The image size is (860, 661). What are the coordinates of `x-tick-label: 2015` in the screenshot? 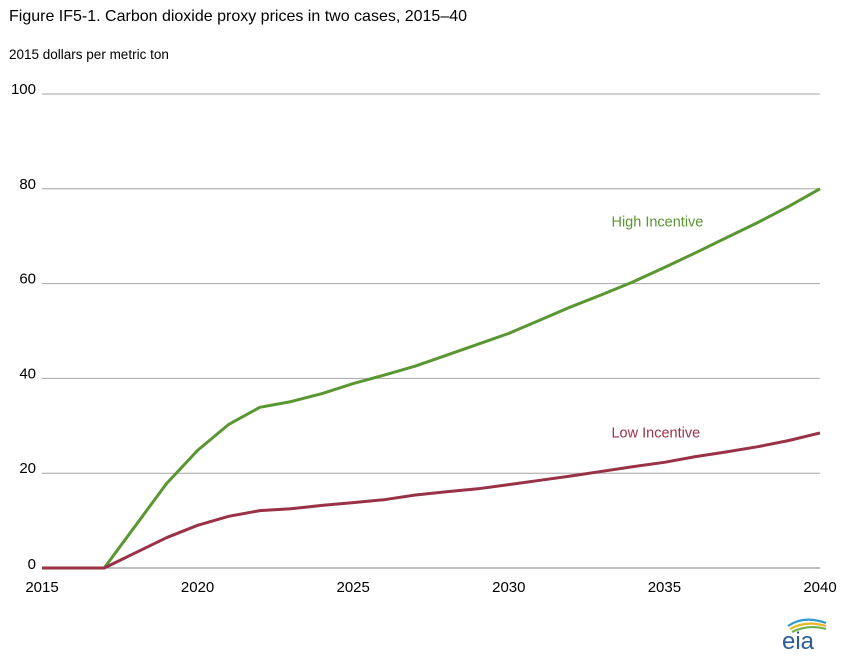 It's located at (41, 587).